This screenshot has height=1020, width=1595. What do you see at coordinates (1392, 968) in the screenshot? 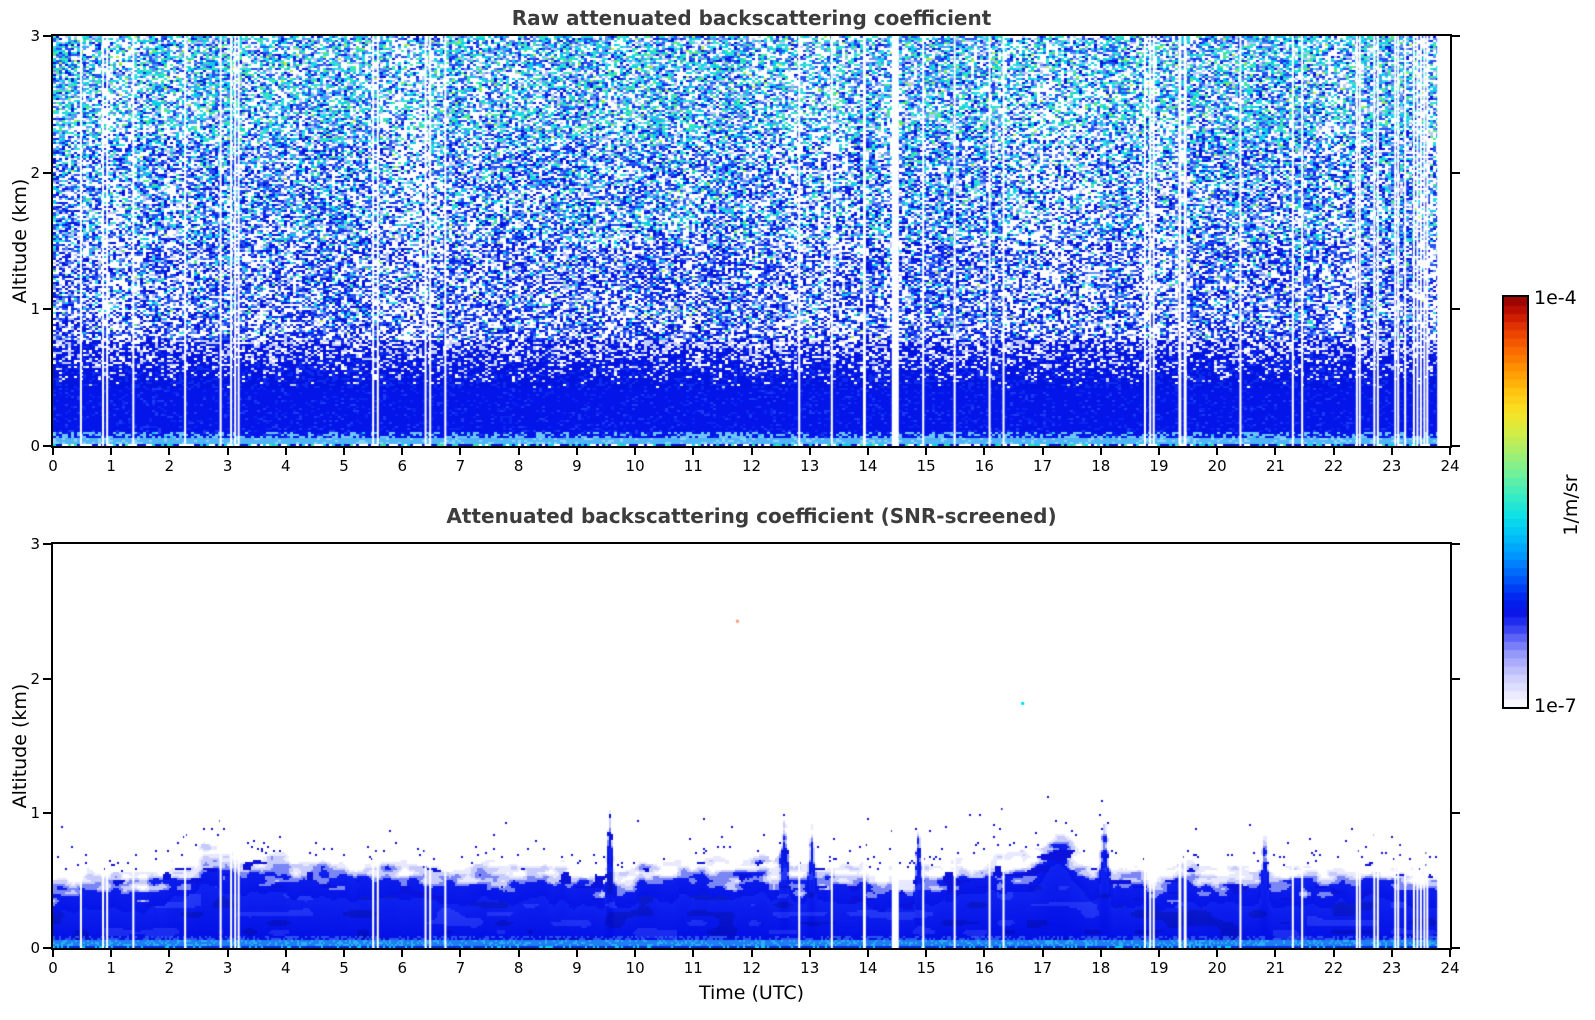
I see `x-tick-label: 23` at bounding box center [1392, 968].